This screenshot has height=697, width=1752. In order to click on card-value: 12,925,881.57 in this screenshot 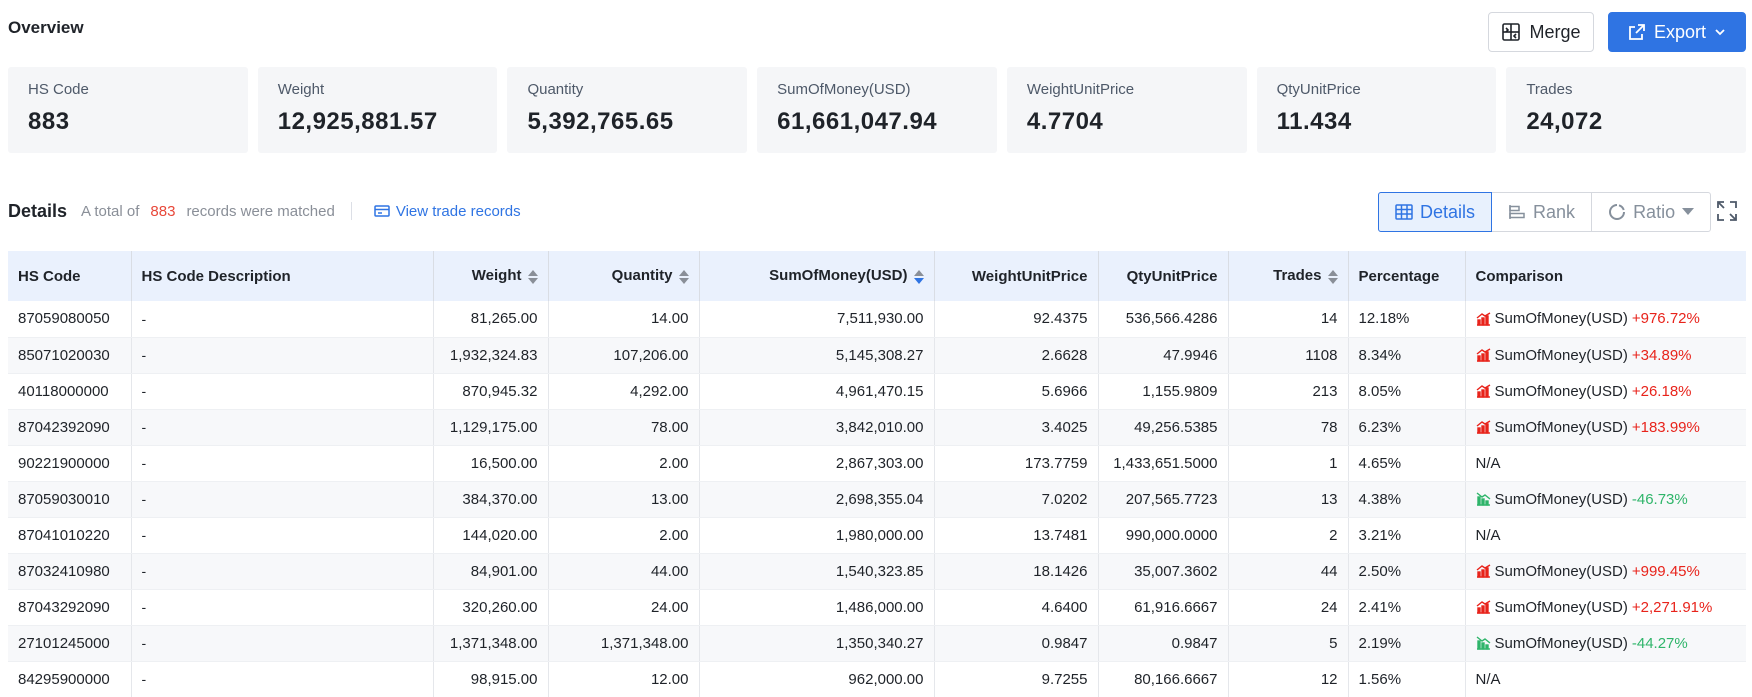, I will do `click(357, 121)`.